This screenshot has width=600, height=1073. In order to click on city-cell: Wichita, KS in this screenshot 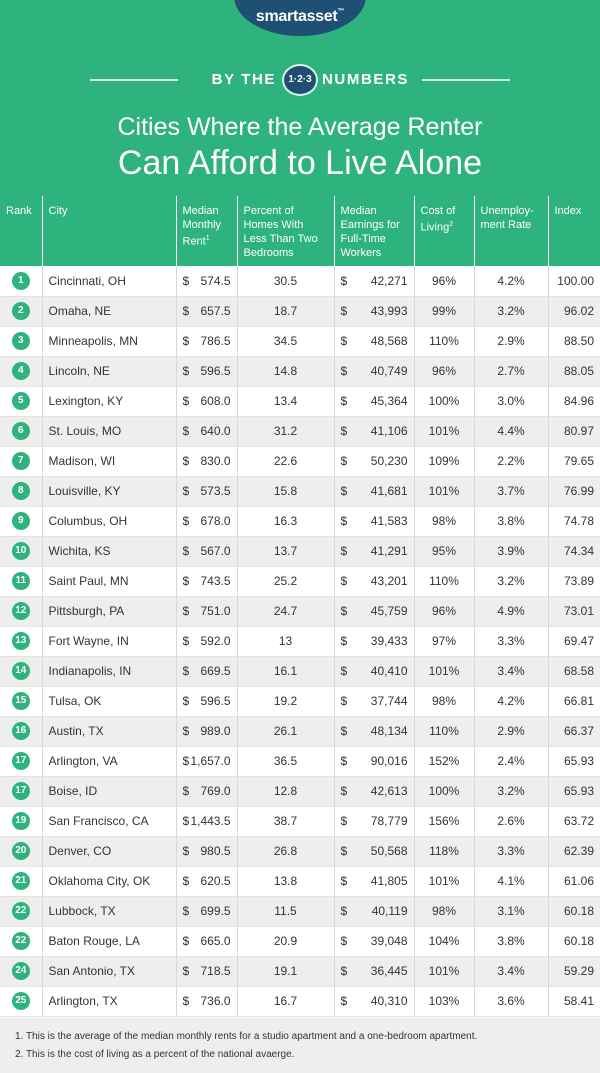, I will do `click(109, 551)`.